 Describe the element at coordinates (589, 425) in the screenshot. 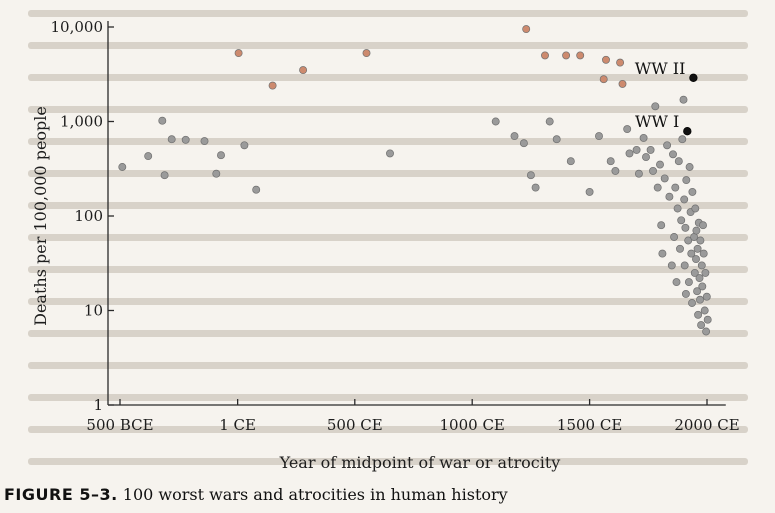

I see `x-tick-label: 1500 CE` at that location.